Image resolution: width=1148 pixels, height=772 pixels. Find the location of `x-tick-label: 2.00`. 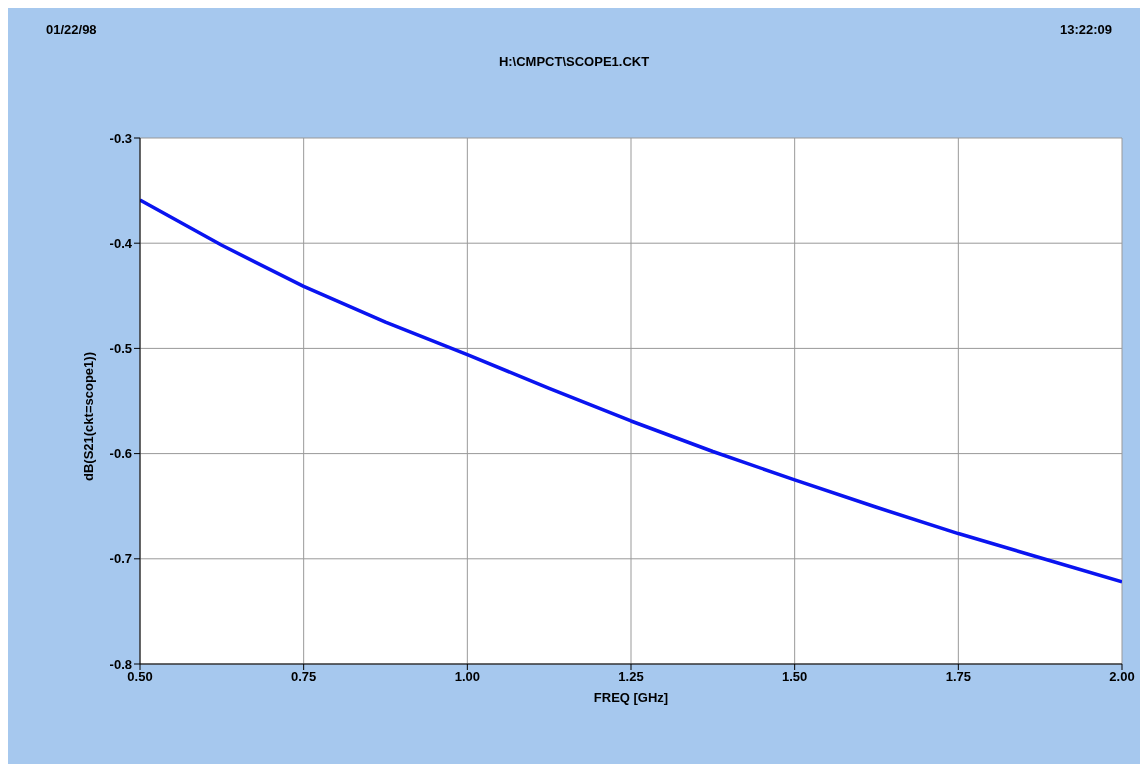

x-tick-label: 2.00 is located at coordinates (1122, 677).